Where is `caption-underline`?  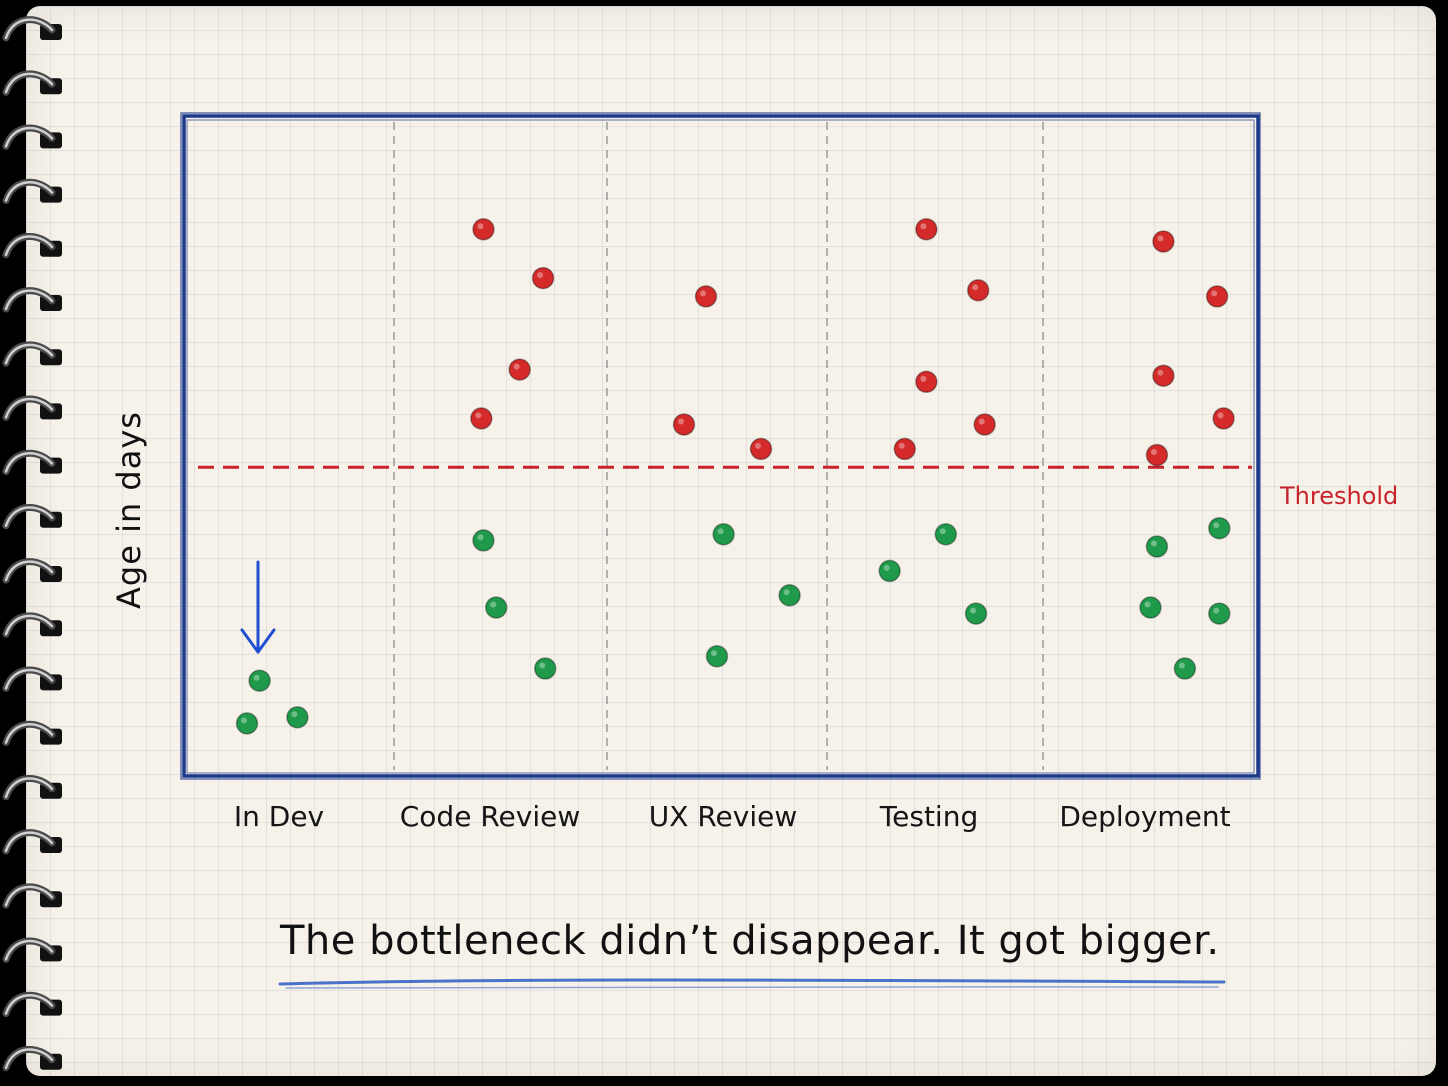
caption-underline is located at coordinates (752, 982).